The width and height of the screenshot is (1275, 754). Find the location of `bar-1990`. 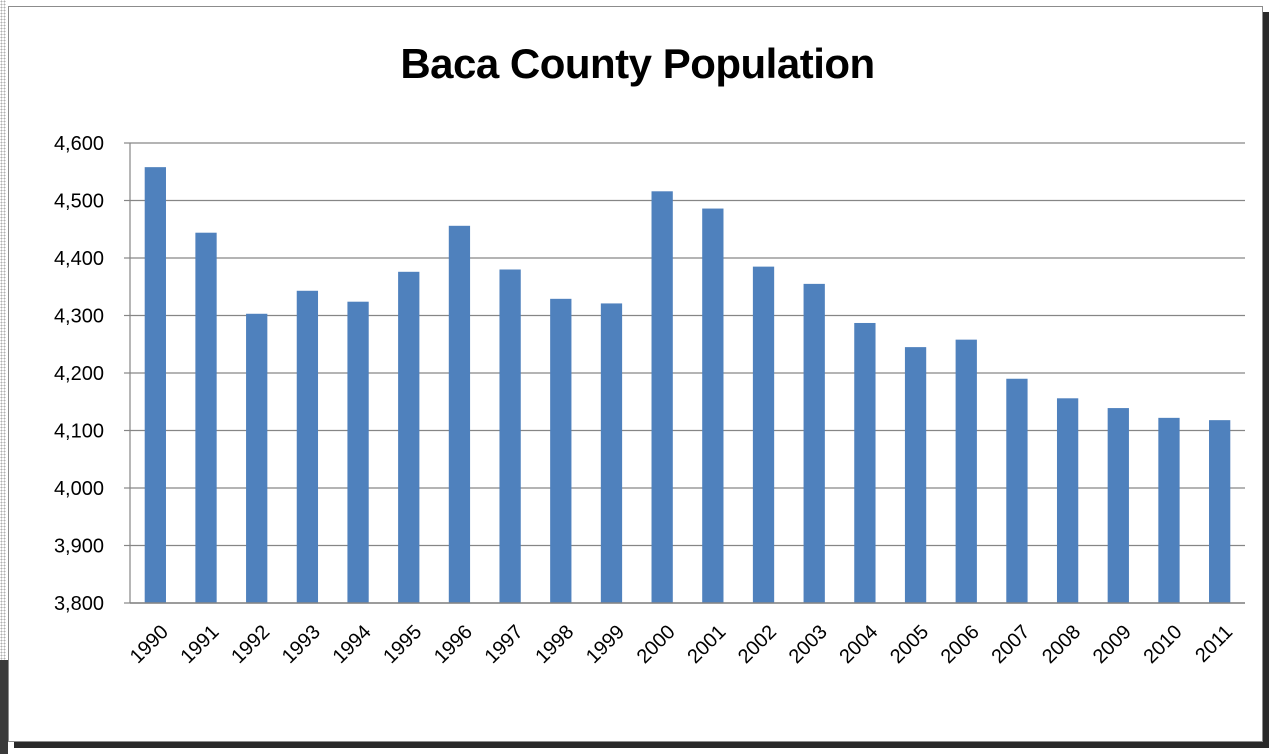

bar-1990 is located at coordinates (155, 385).